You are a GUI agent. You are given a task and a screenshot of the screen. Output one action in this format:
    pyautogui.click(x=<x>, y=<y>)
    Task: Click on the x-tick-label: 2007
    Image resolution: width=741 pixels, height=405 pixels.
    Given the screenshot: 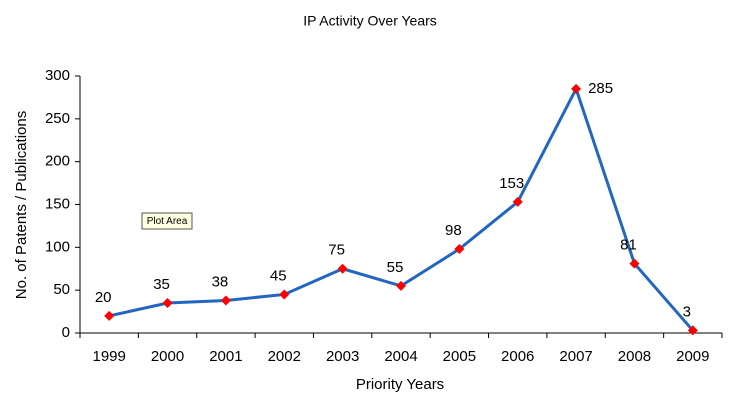 What is the action you would take?
    pyautogui.click(x=575, y=356)
    